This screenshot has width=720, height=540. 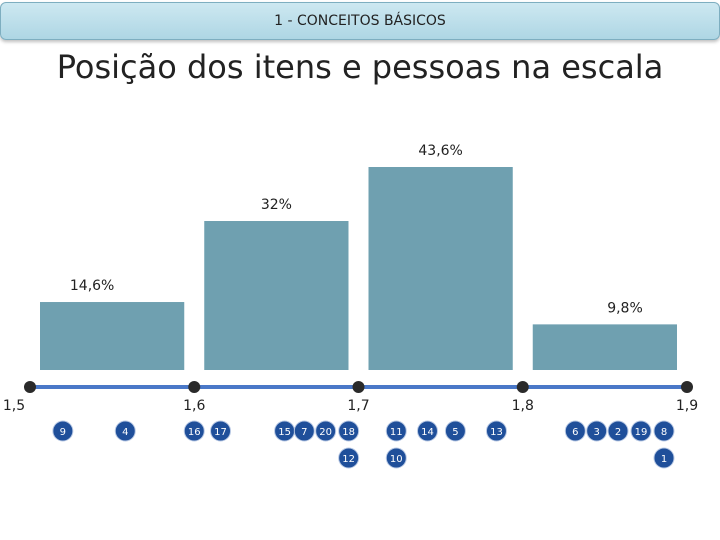 What do you see at coordinates (284, 432) in the screenshot?
I see `item-marker-label-15: 15` at bounding box center [284, 432].